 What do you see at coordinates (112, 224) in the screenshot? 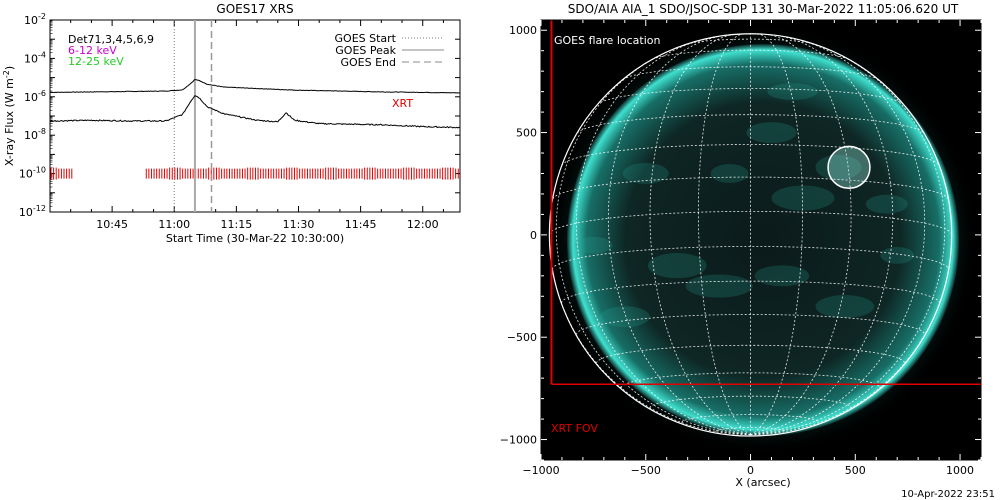
I see `goes-x-tick-label: 10:45` at bounding box center [112, 224].